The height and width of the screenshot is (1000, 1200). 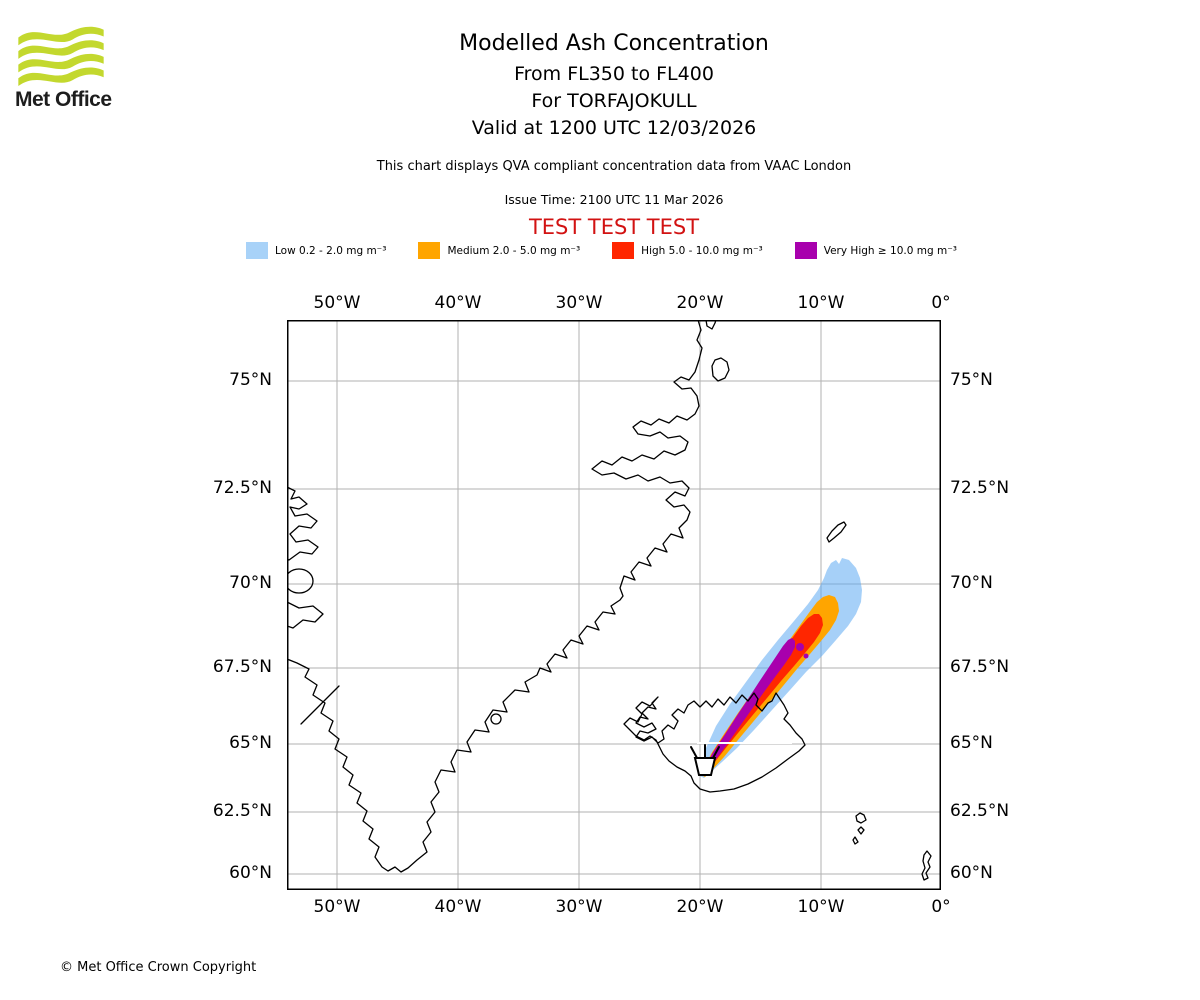 What do you see at coordinates (702, 250) in the screenshot?
I see `legend-label: High 5.0 - 10.0 mg m⁻³` at bounding box center [702, 250].